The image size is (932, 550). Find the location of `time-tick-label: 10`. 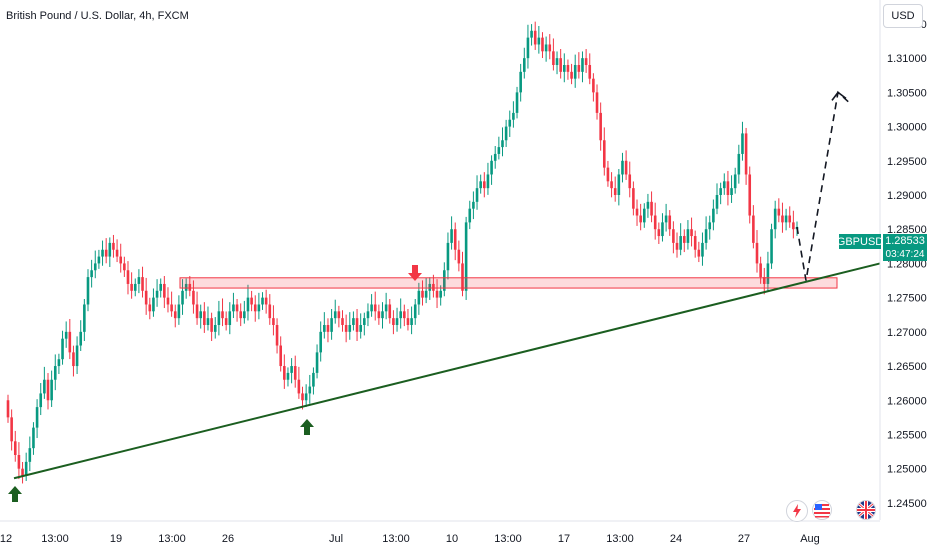

time-tick-label: 10 is located at coordinates (452, 539).